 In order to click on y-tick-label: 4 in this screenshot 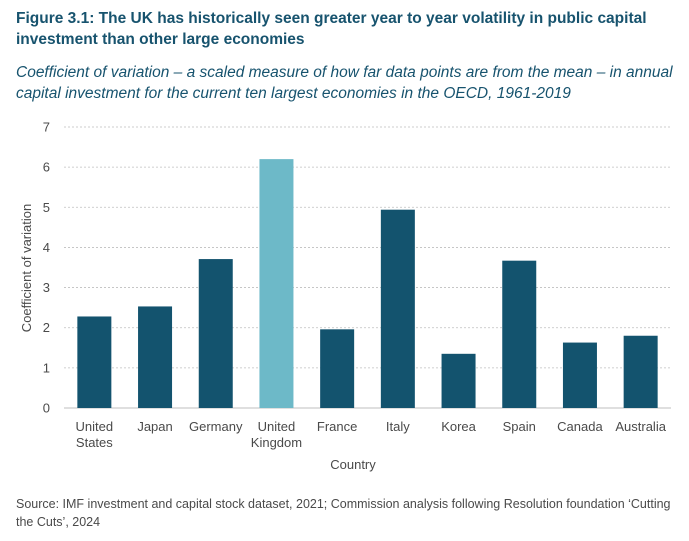, I will do `click(46, 247)`.